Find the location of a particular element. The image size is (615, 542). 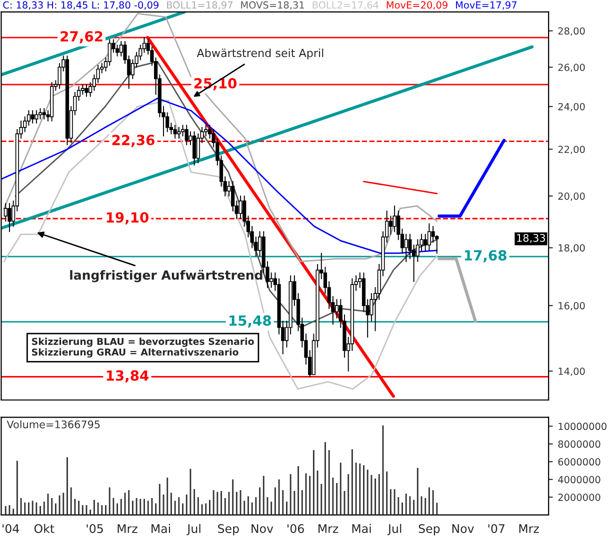

annotation: 13,84 is located at coordinates (127, 376).